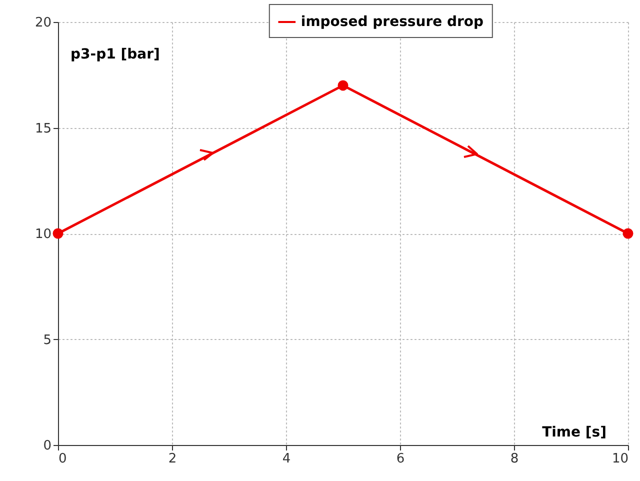  I want to click on y-axis-title: p3-p1 [bar], so click(115, 54).